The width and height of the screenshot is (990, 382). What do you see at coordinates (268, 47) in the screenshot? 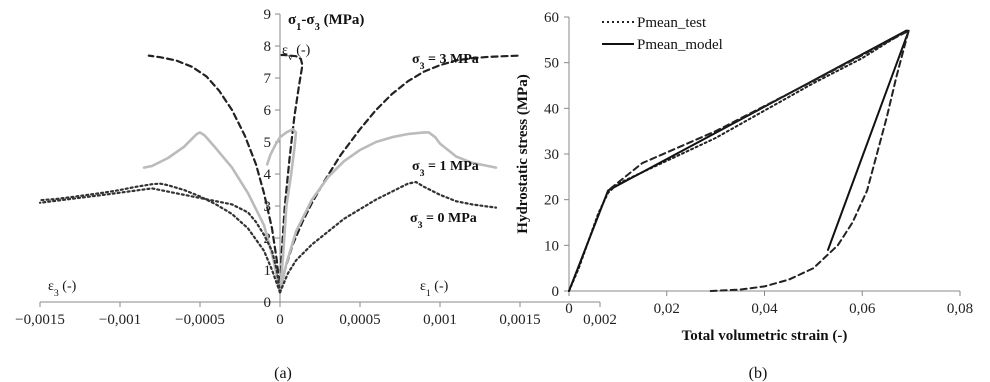
I see `y-tick-label: 8` at bounding box center [268, 47].